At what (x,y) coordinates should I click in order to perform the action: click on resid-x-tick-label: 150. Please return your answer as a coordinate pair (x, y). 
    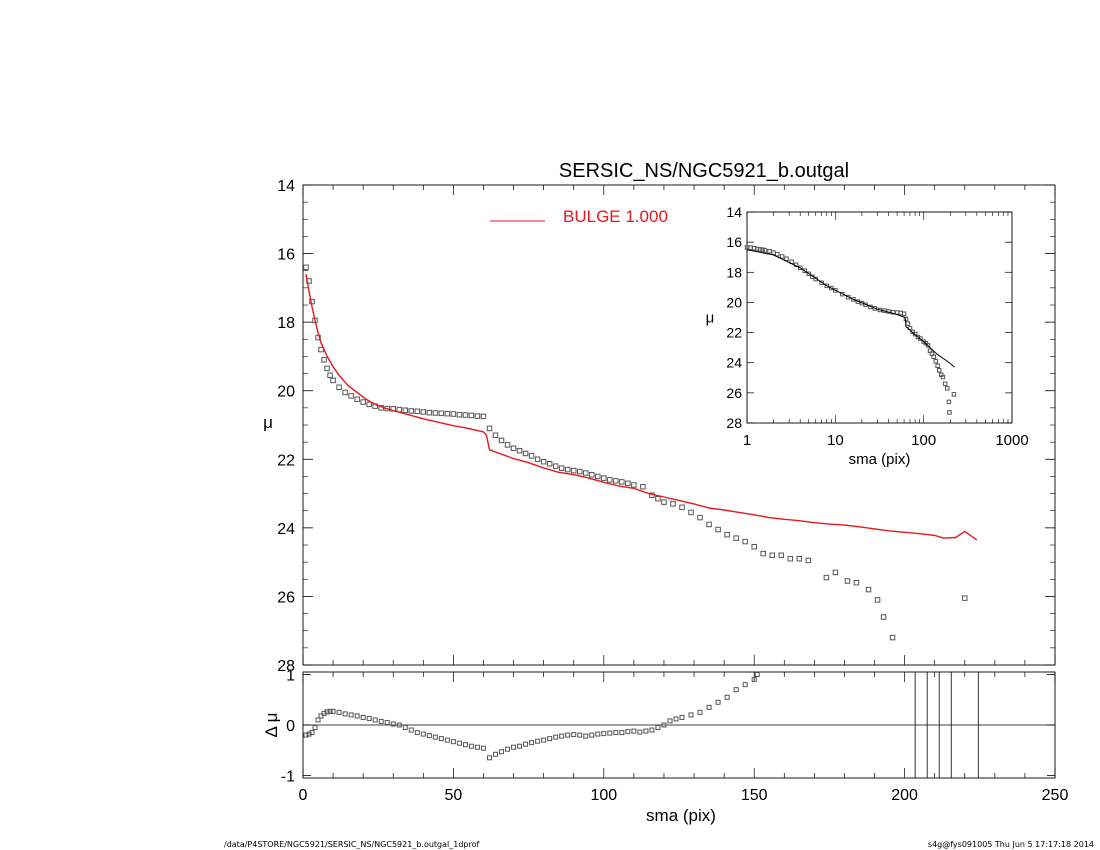
    Looking at the image, I should click on (754, 795).